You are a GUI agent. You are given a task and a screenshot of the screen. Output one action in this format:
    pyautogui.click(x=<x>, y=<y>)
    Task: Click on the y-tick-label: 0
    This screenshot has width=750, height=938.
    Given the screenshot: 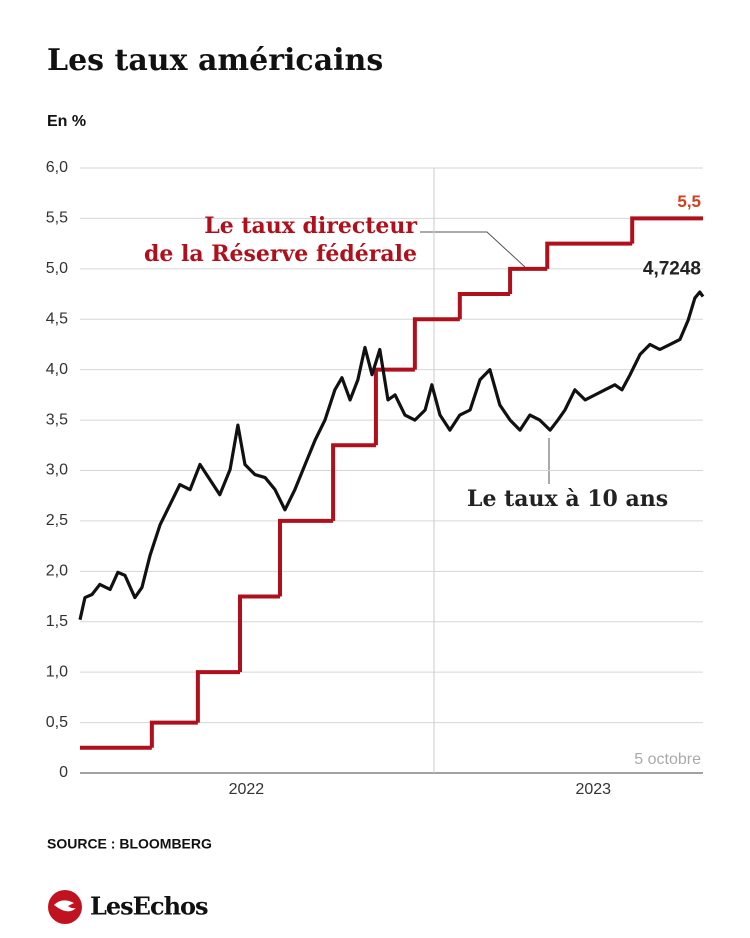 What is the action you would take?
    pyautogui.click(x=63, y=772)
    